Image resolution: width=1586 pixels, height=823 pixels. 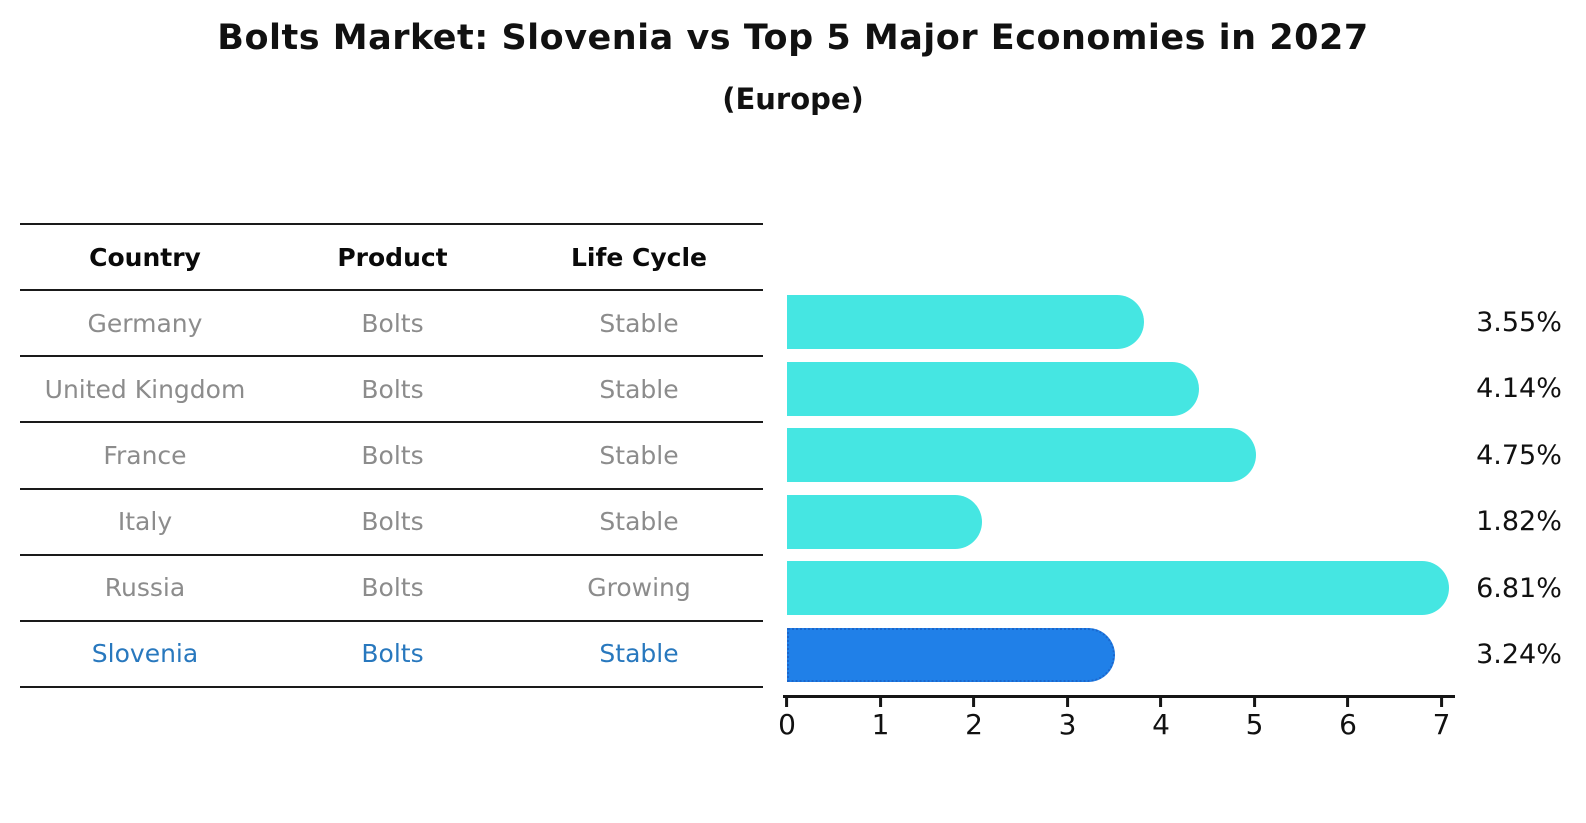 I want to click on x-axis-tick: 0, so click(x=787, y=719).